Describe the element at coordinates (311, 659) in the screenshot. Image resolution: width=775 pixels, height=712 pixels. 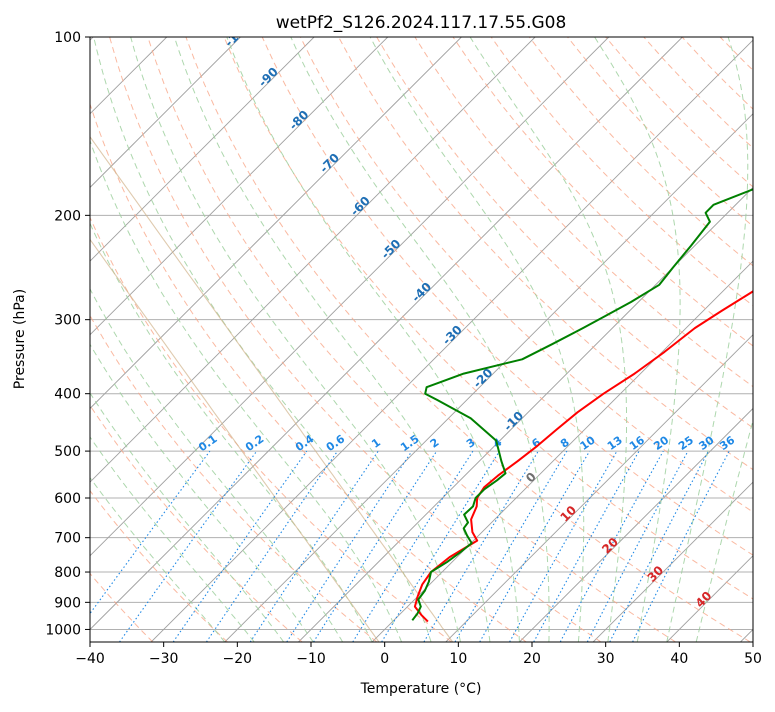
I see `x-tick-label: −10` at that location.